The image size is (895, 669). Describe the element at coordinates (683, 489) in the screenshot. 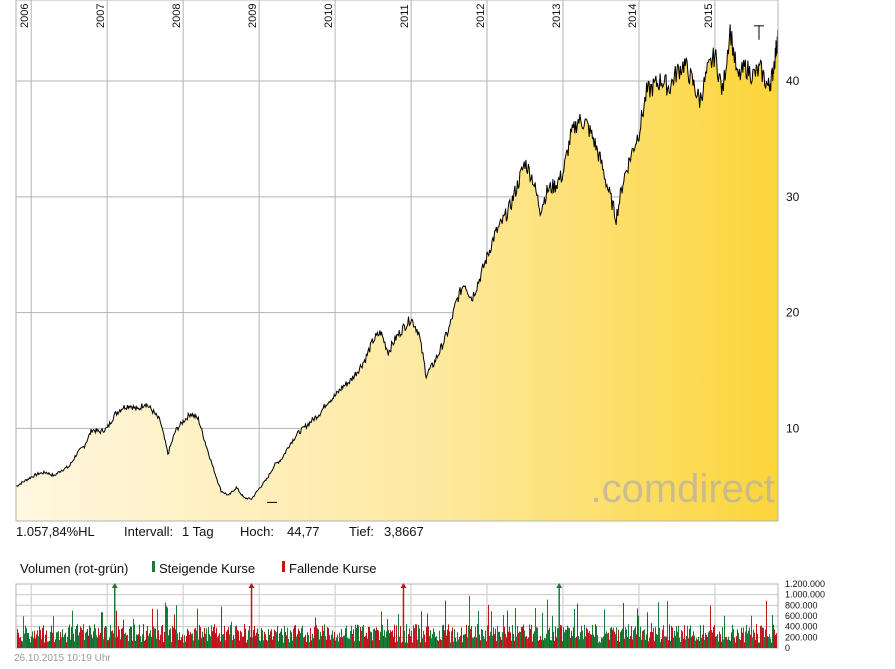

I see `watermark: .comdirect` at that location.